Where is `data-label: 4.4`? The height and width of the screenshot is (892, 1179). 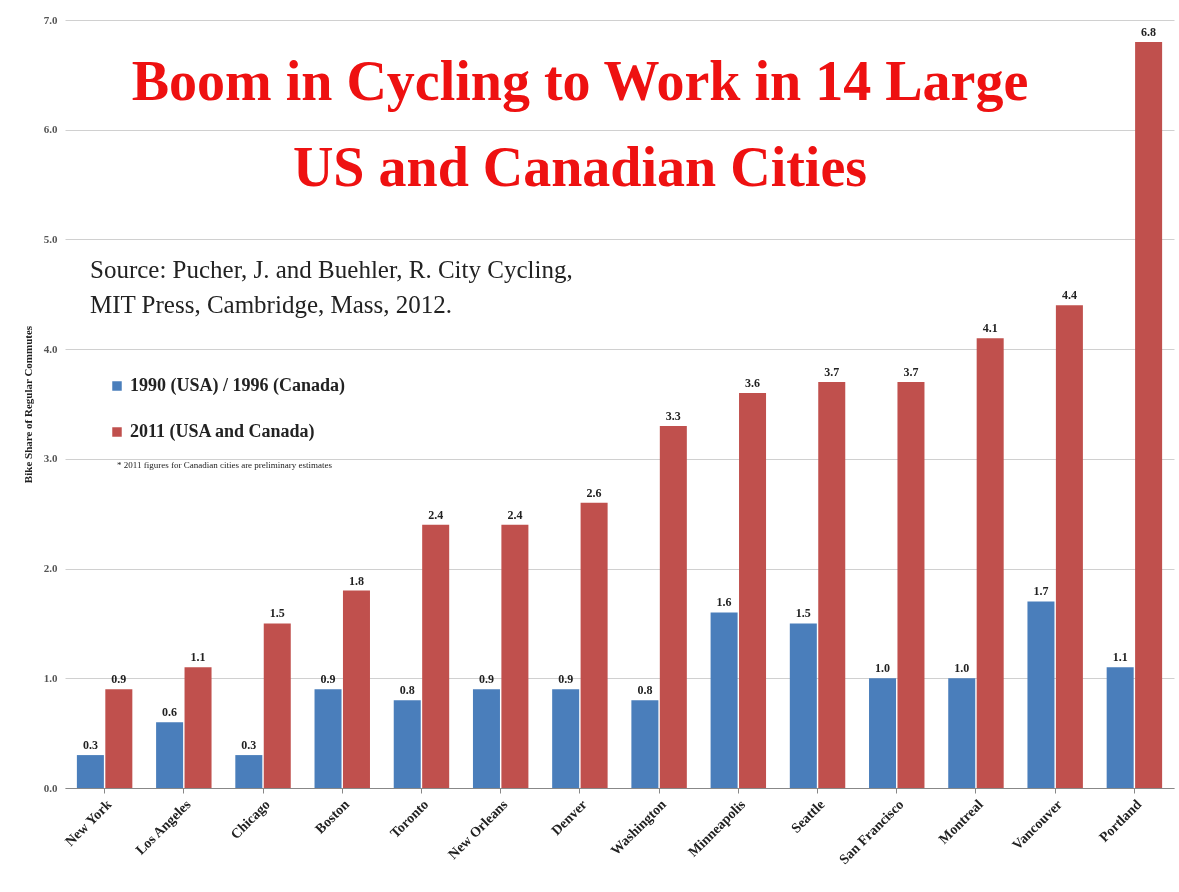 data-label: 4.4 is located at coordinates (1069, 295).